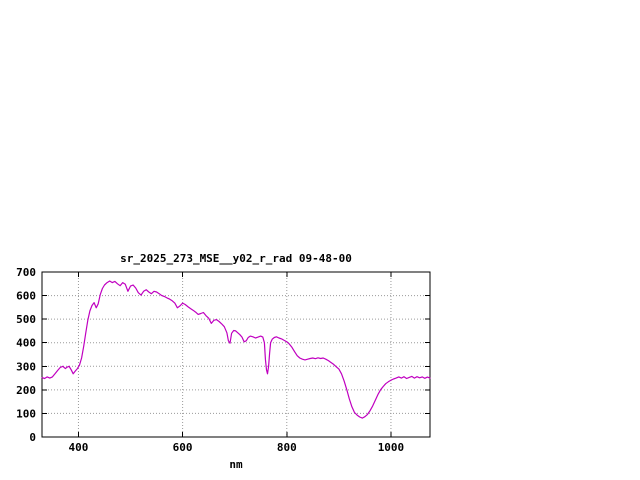  I want to click on y-tick-label: 600, so click(26, 296).